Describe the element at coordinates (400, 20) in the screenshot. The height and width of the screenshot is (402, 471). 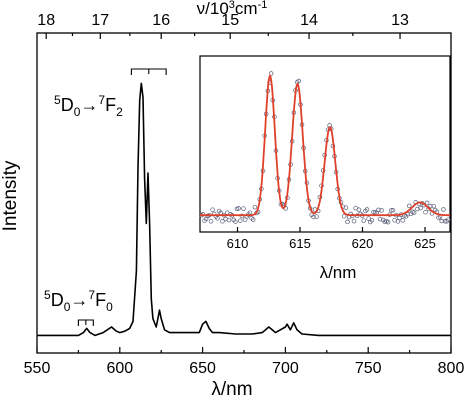
I see `top-tick-label: 13` at that location.